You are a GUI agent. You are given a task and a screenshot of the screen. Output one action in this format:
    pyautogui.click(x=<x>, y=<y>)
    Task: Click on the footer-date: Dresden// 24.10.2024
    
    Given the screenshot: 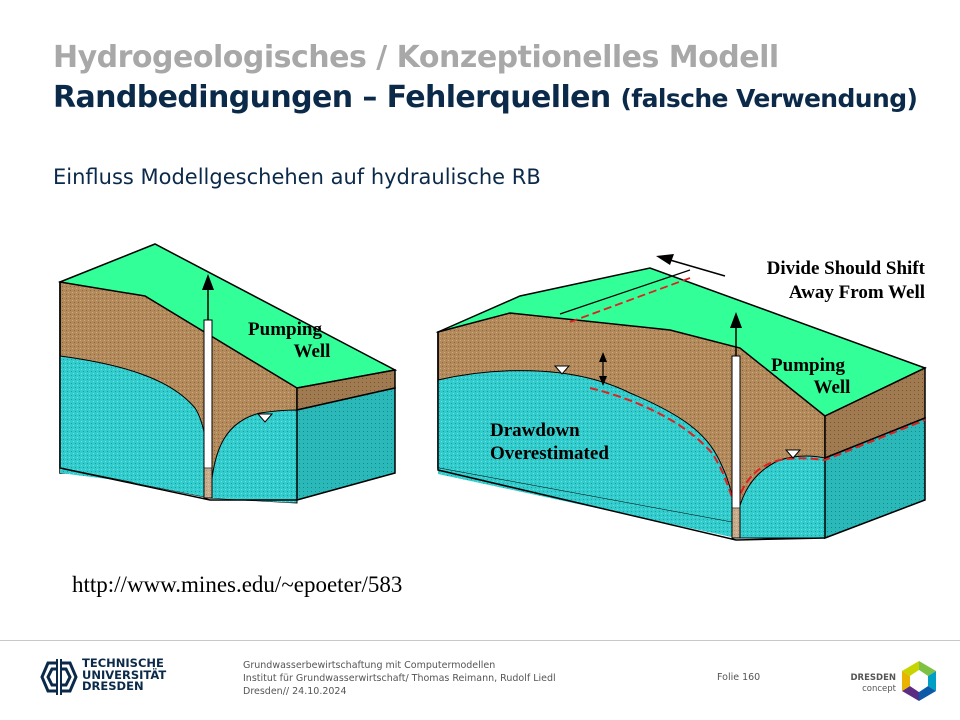 What is the action you would take?
    pyautogui.click(x=295, y=691)
    